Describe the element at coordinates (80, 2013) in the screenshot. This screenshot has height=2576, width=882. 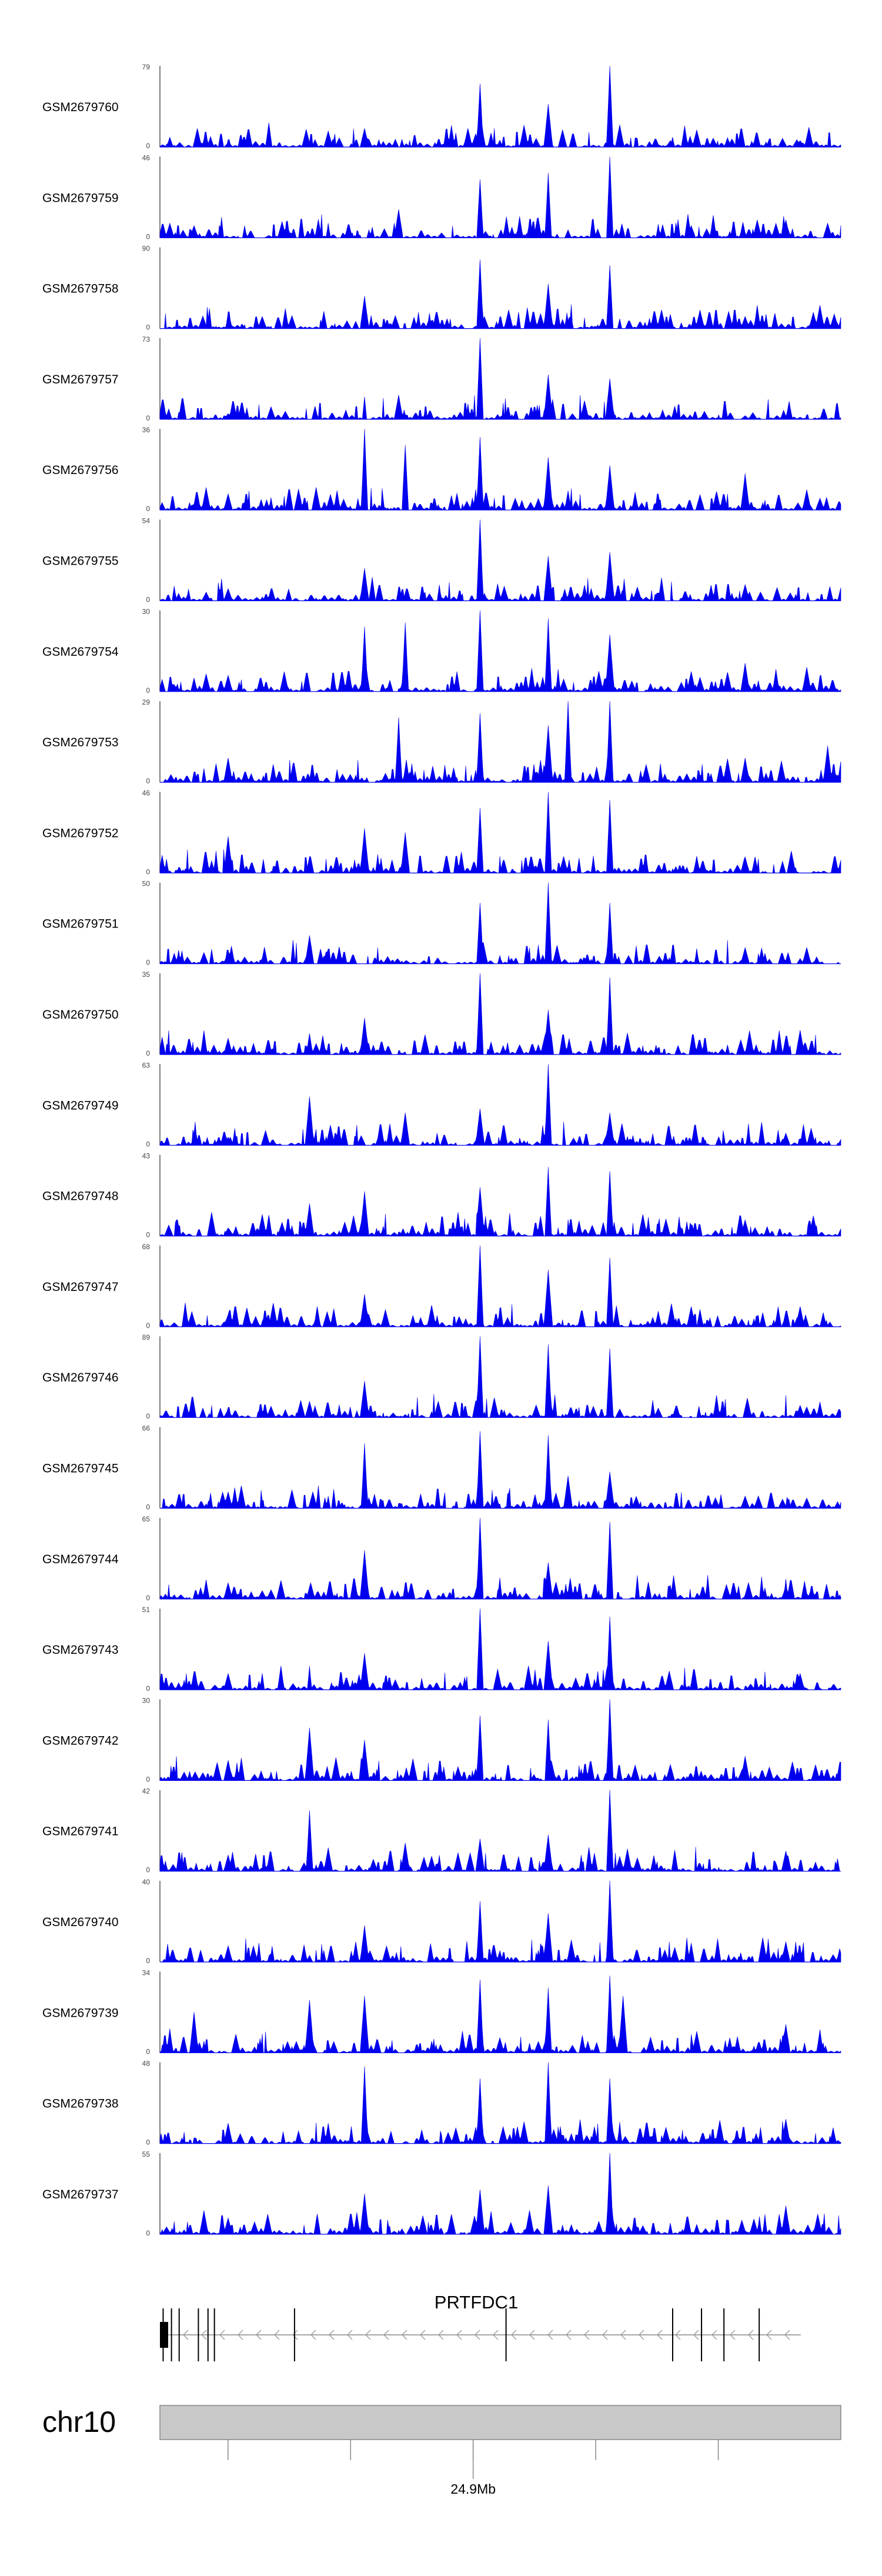
I see `track-label: GSM2679739` at that location.